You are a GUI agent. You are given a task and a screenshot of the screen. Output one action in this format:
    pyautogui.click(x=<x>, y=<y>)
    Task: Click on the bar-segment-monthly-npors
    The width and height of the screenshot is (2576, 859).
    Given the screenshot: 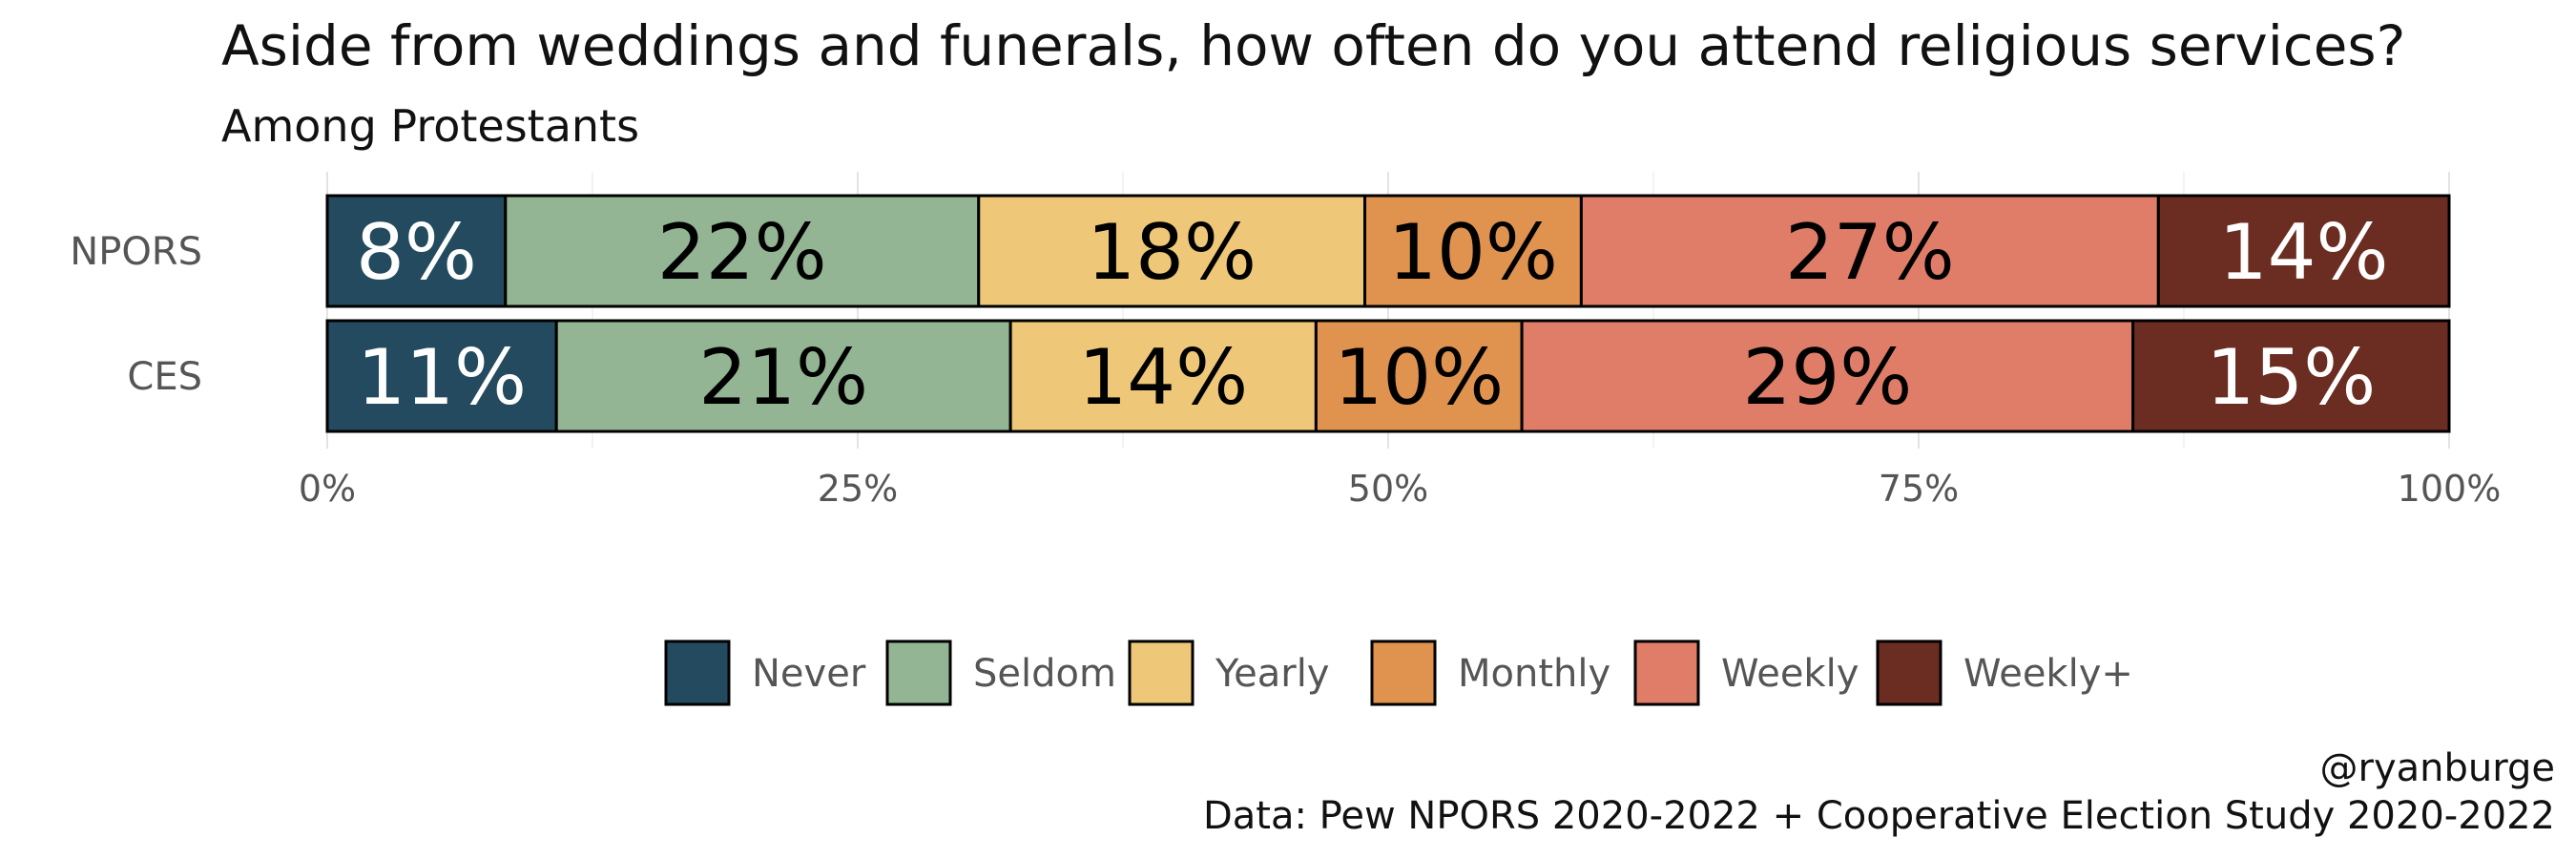 What is the action you would take?
    pyautogui.click(x=1473, y=251)
    